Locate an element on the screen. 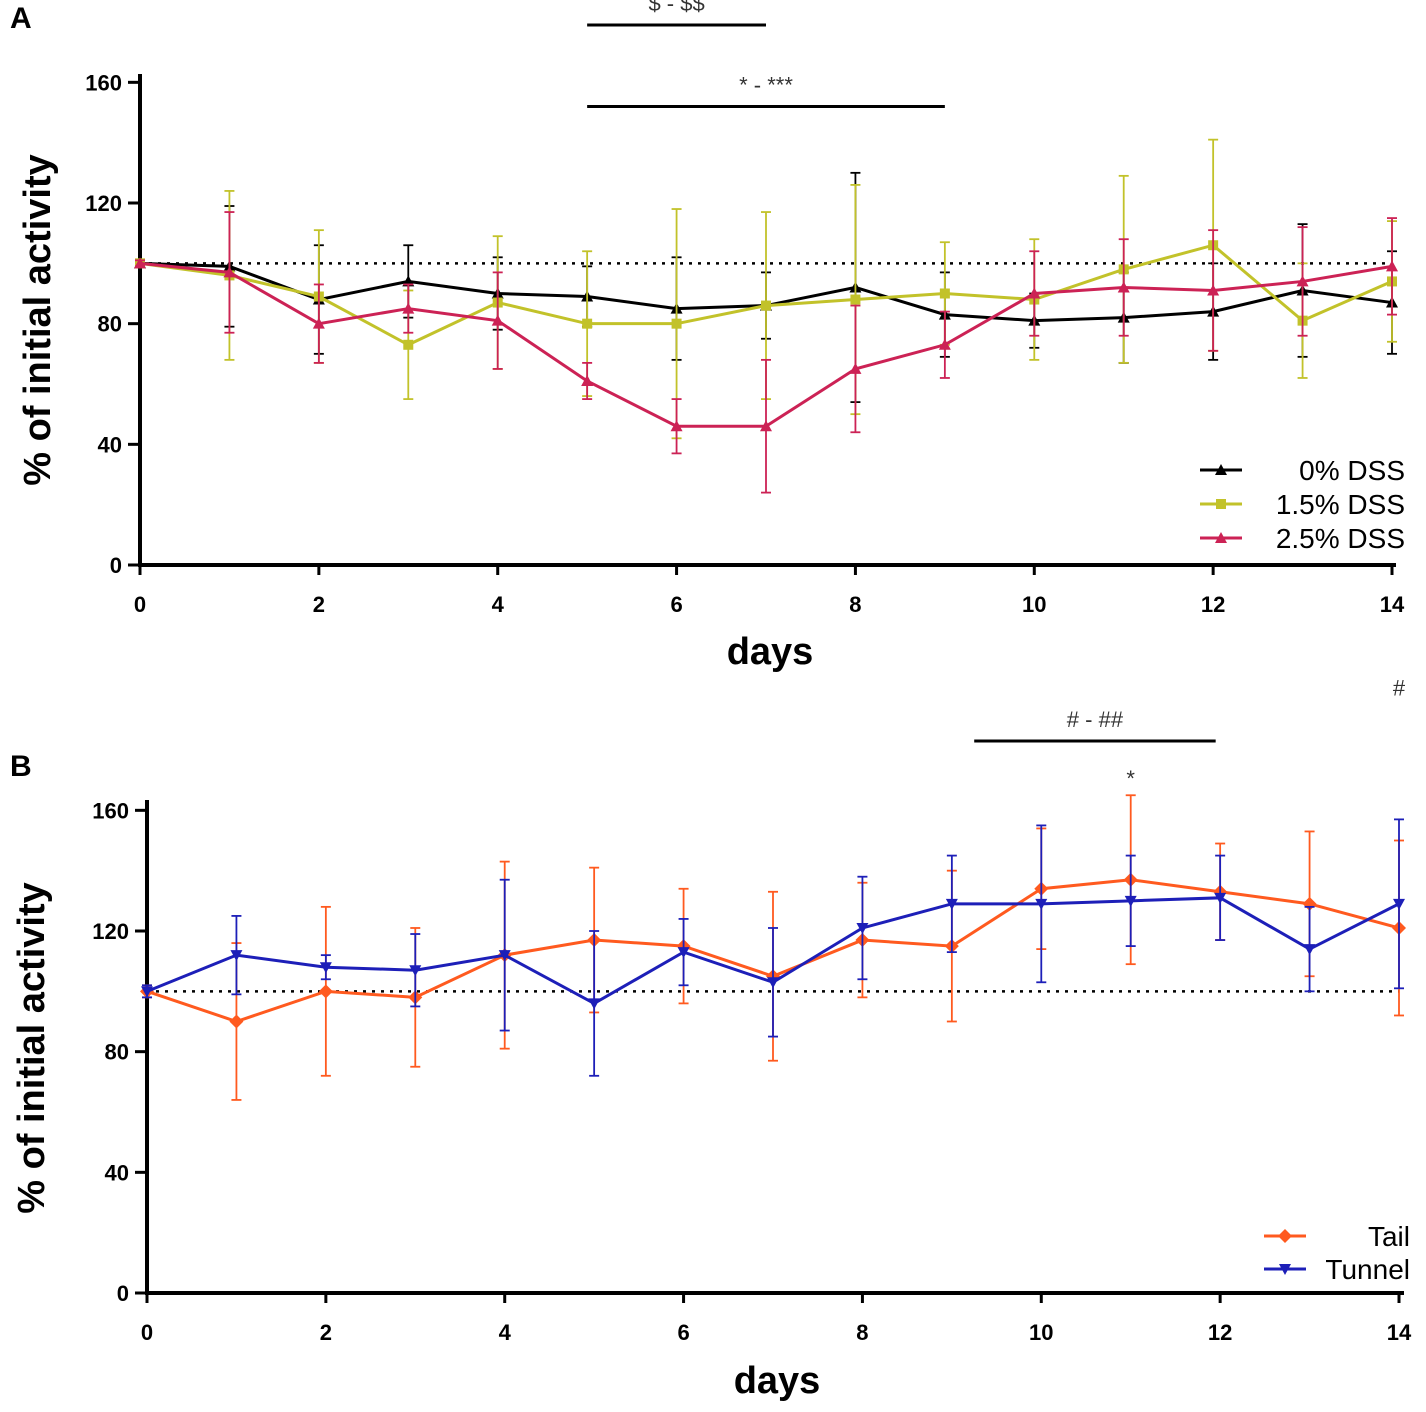 Image resolution: width=1426 pixels, height=1412 pixels. panel-letter-a: A is located at coordinates (21, 18).